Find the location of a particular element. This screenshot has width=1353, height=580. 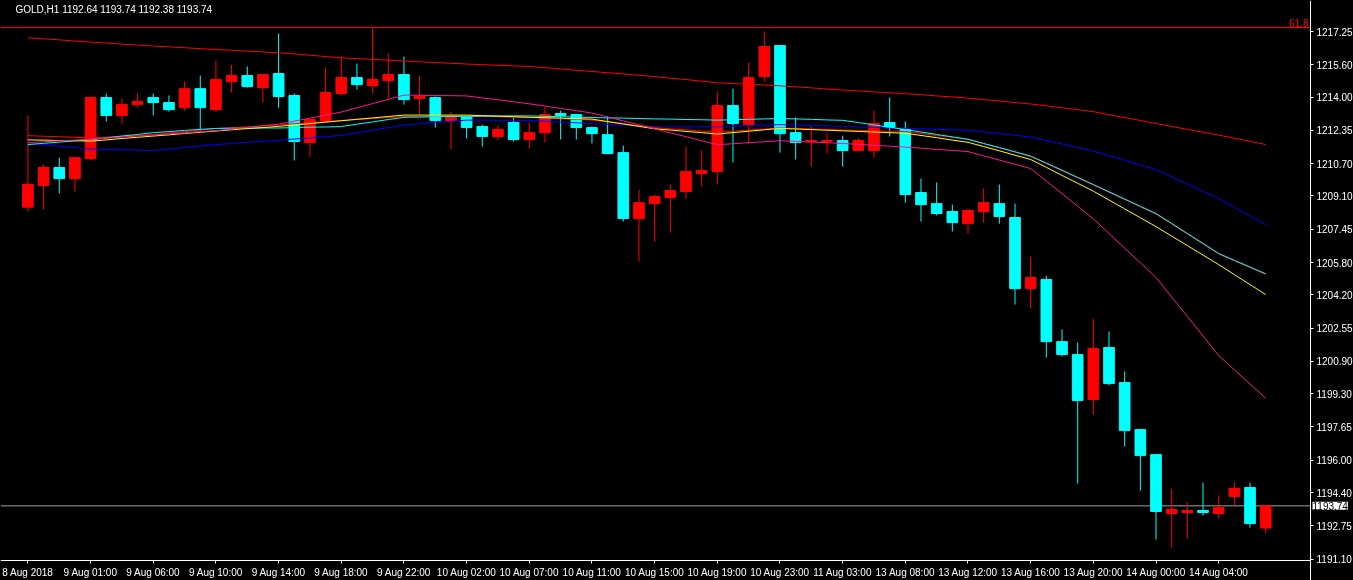

y-tick-label: 1194.40 is located at coordinates (1334, 493).